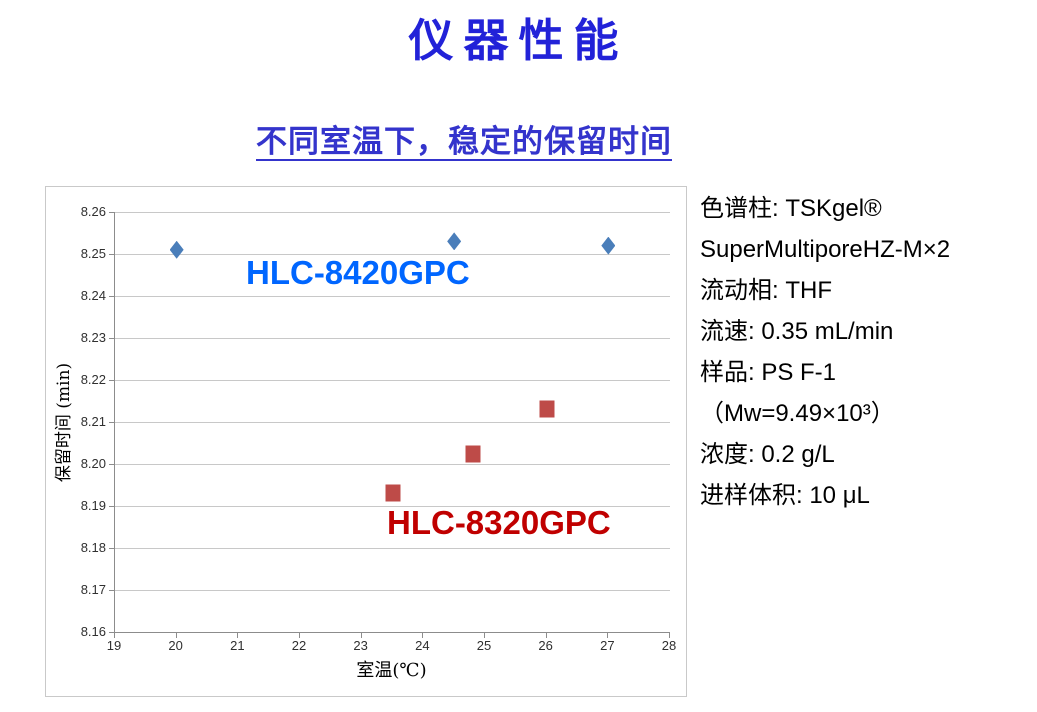 The image size is (1037, 712). What do you see at coordinates (825, 249) in the screenshot?
I see `condition-column-2: SuperMultiporeHZ-M×2` at bounding box center [825, 249].